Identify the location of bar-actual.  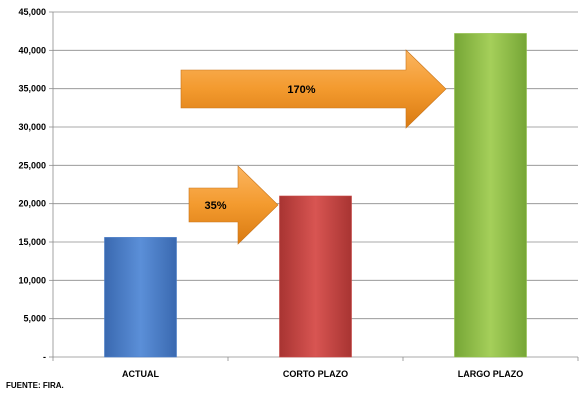
(140, 297).